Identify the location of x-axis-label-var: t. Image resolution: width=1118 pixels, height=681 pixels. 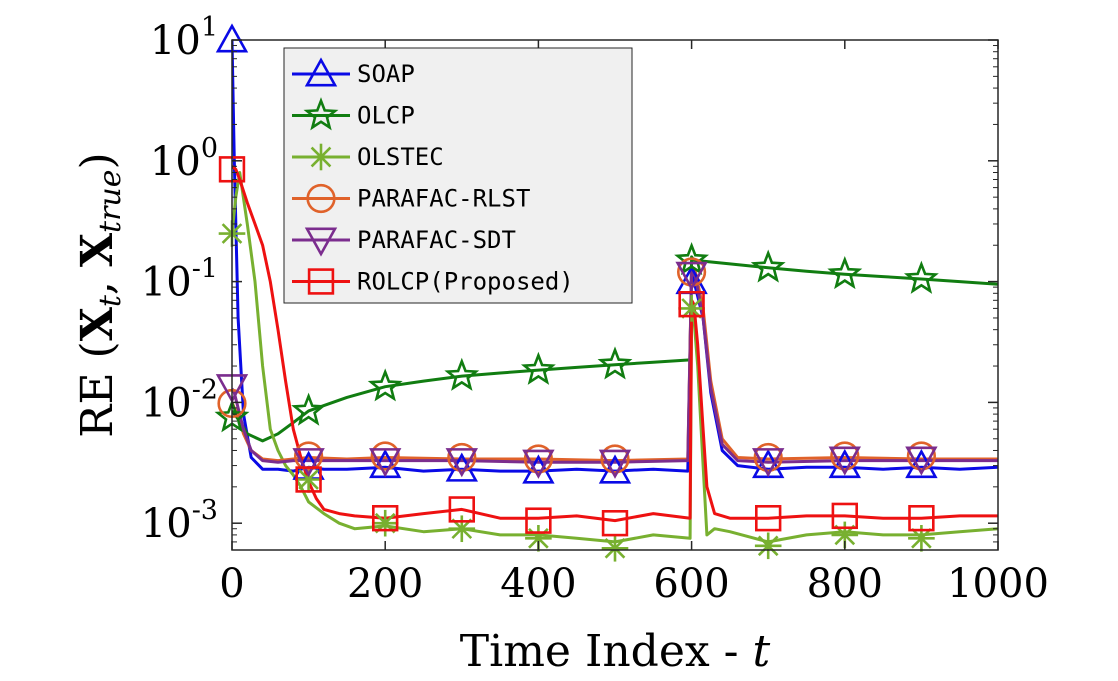
(762, 651).